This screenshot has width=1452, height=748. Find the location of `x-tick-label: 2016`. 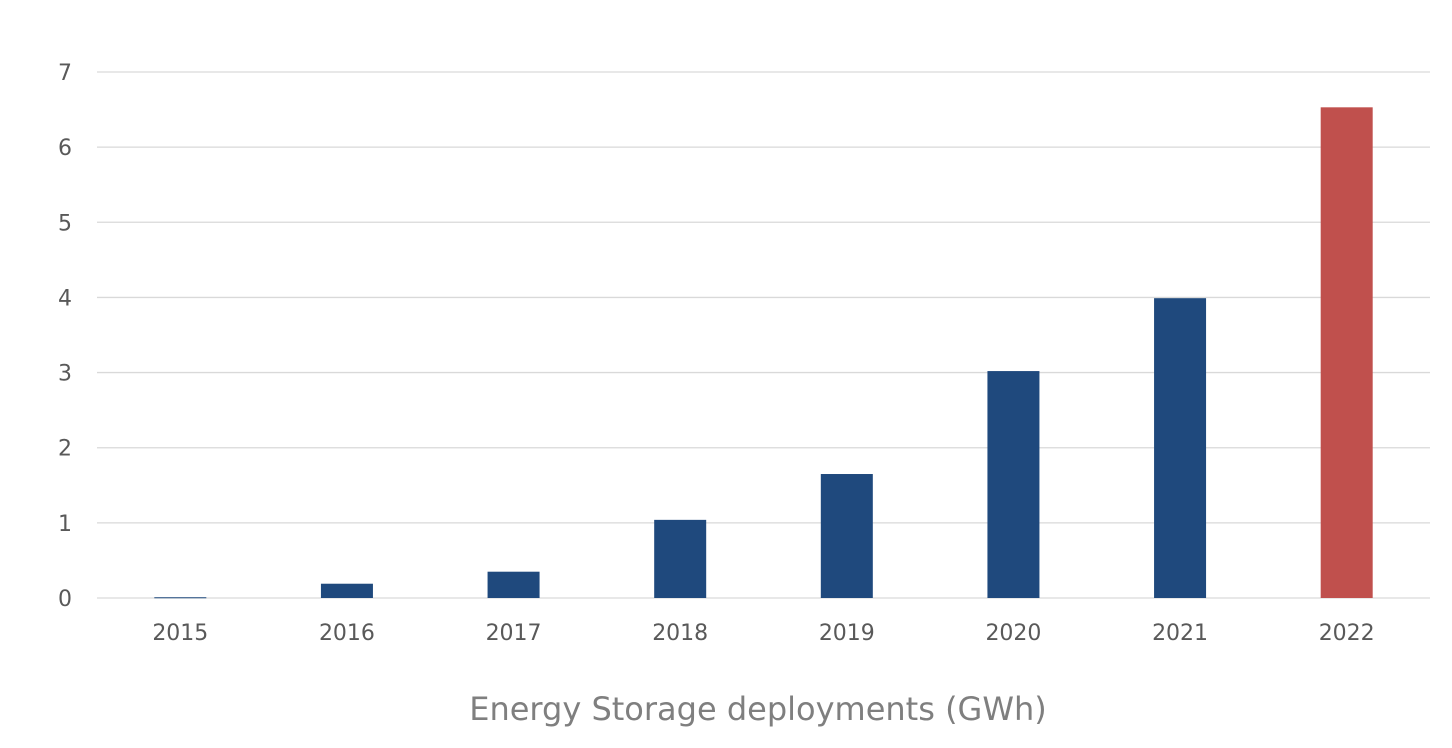

x-tick-label: 2016 is located at coordinates (347, 633).